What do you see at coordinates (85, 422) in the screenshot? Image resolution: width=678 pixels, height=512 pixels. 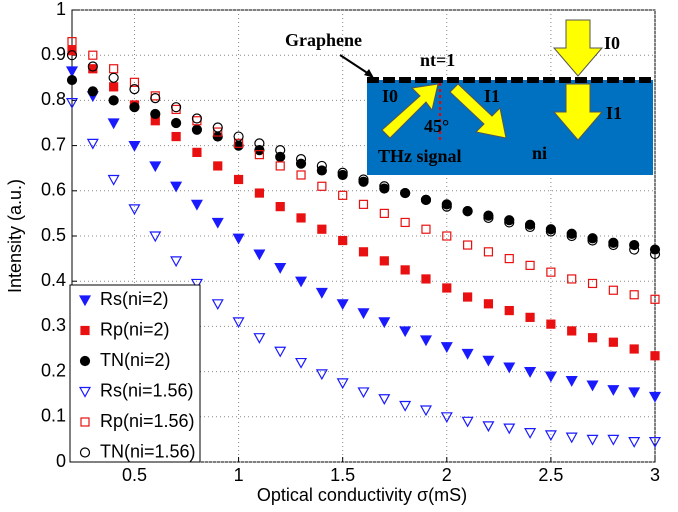 I see `legend-marker` at bounding box center [85, 422].